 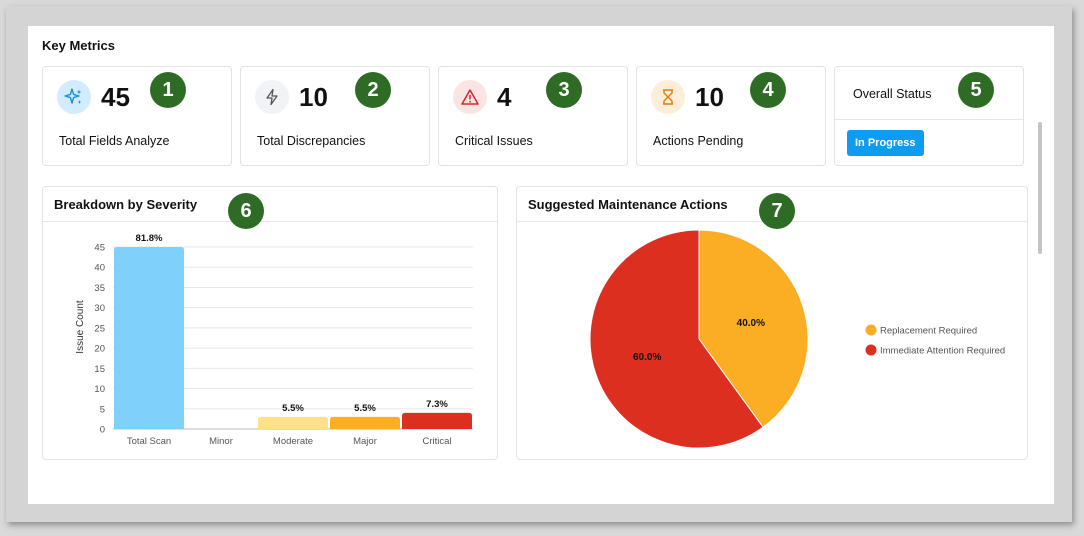 I want to click on x-tick-label: Moderate, so click(x=293, y=441).